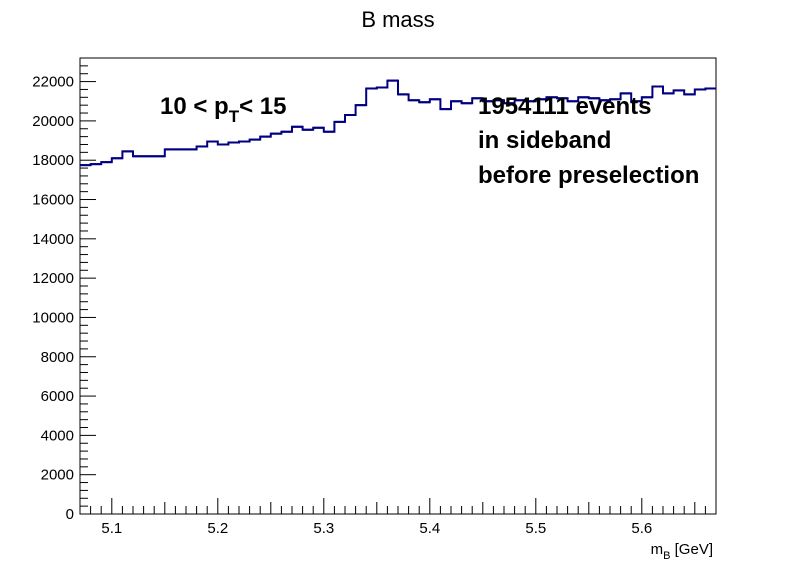  What do you see at coordinates (641, 528) in the screenshot?
I see `x-tick-label: 5.6` at bounding box center [641, 528].